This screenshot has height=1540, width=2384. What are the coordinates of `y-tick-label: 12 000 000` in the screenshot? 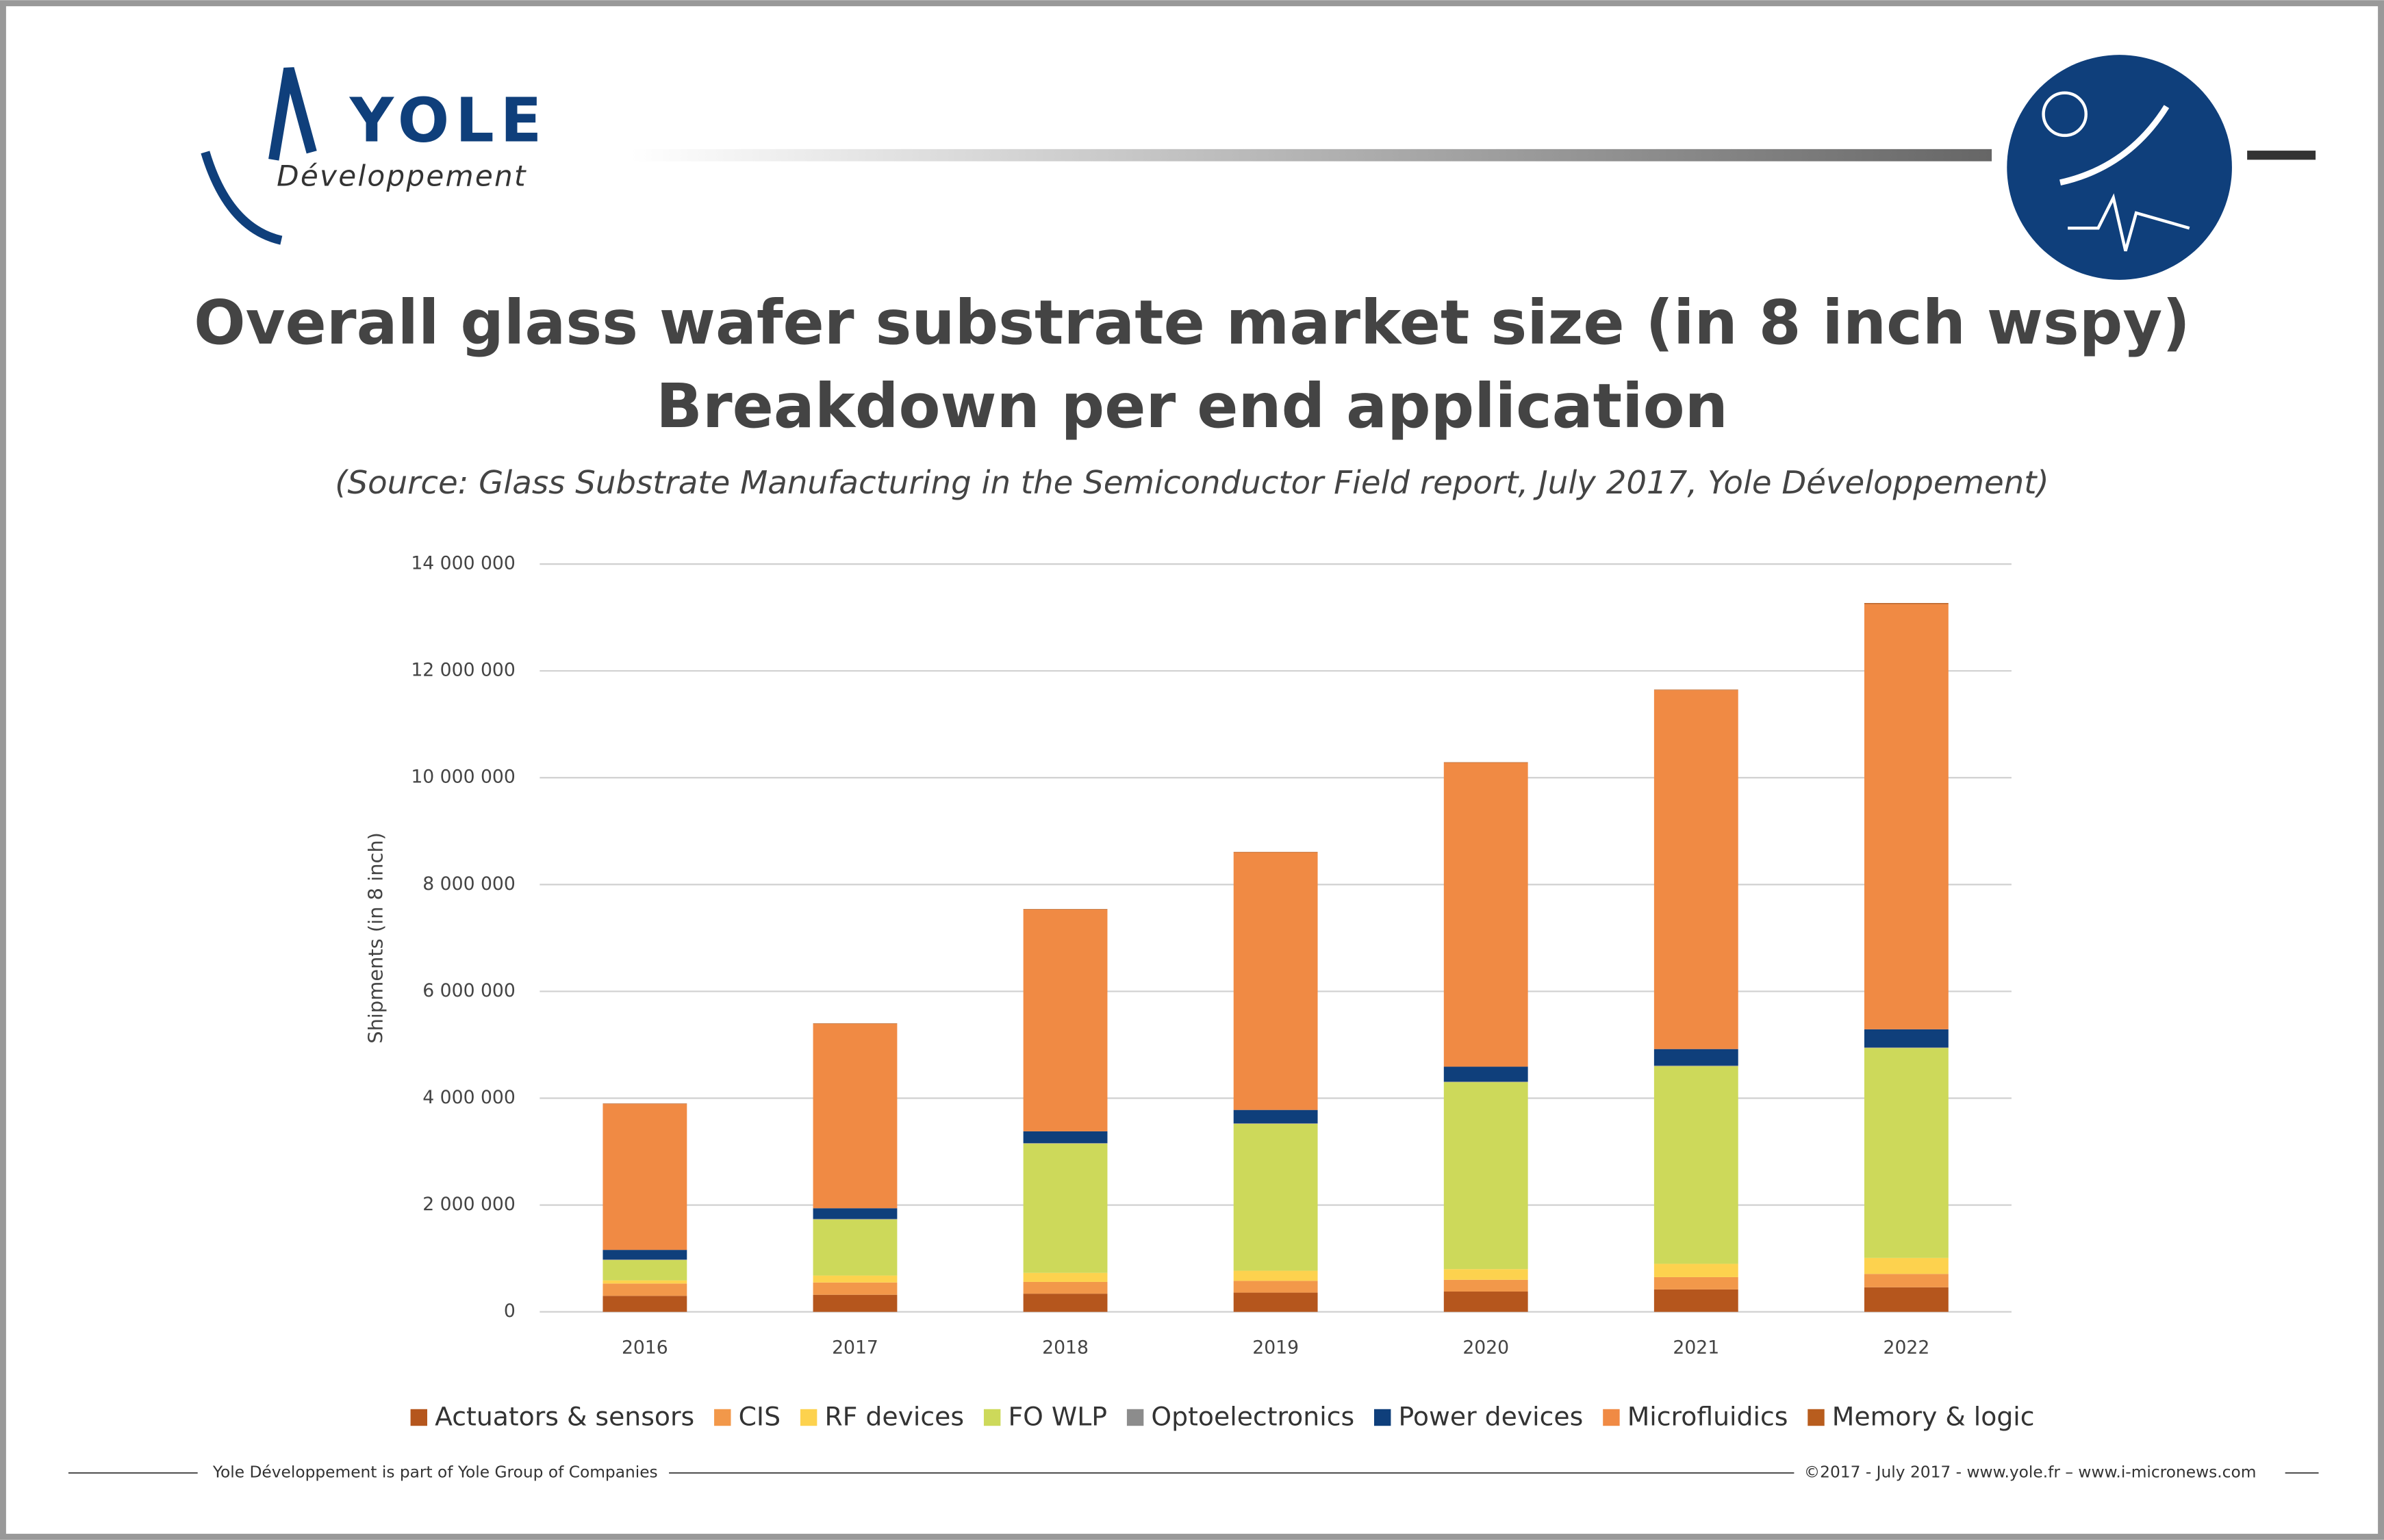 It's located at (463, 670).